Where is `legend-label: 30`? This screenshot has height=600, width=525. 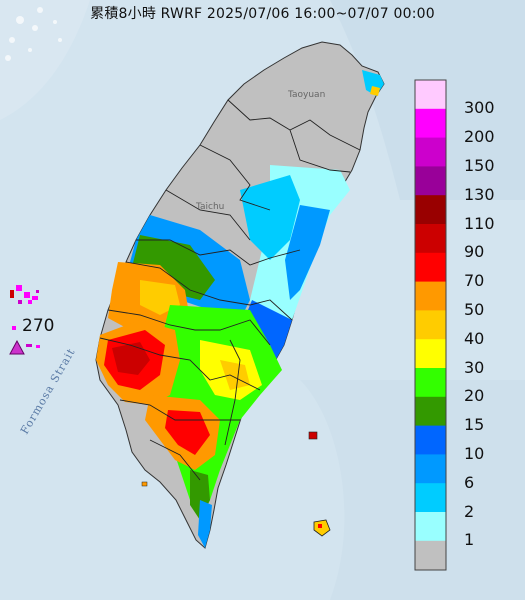 legend-label: 30 is located at coordinates (474, 367).